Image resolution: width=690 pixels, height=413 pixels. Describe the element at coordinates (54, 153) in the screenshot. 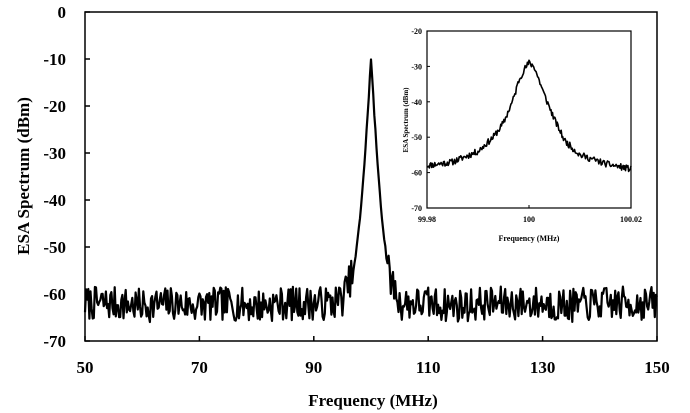

I see `main-y-tick-label: -30` at that location.